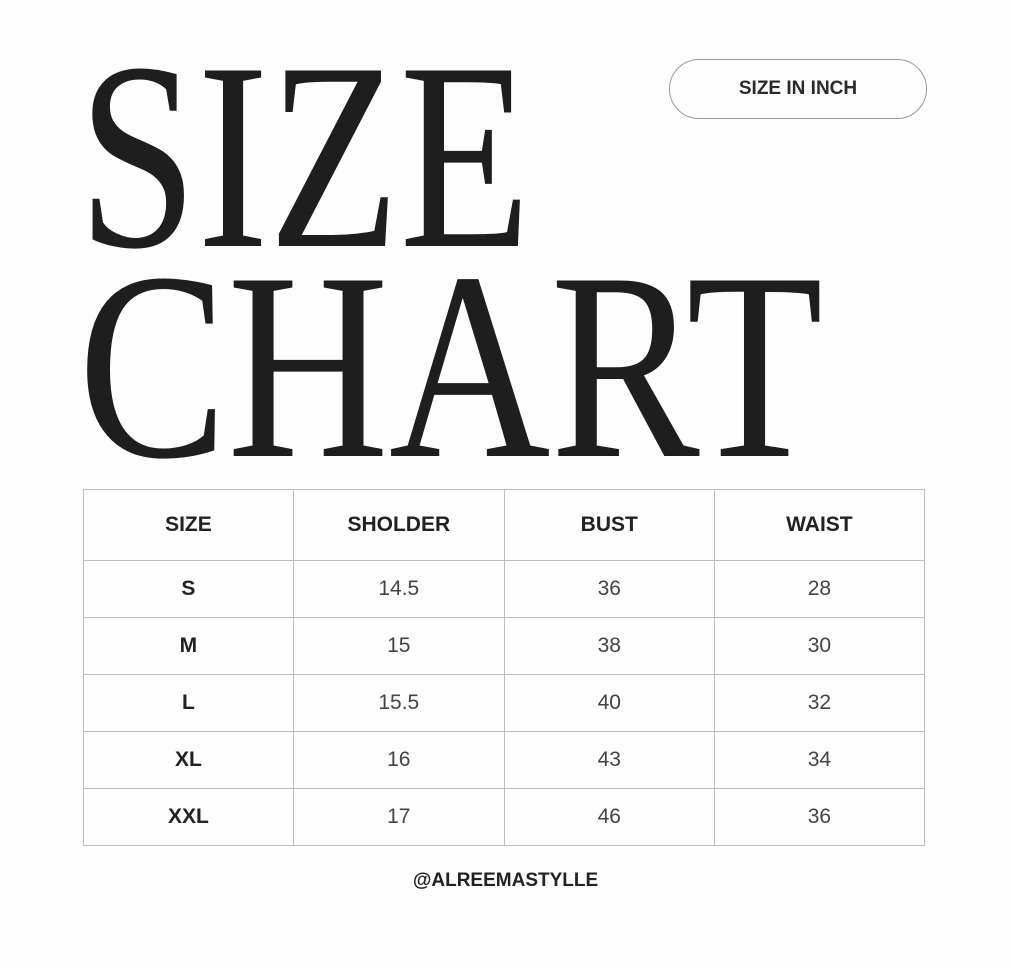  I want to click on column-header: WAIST, so click(819, 525).